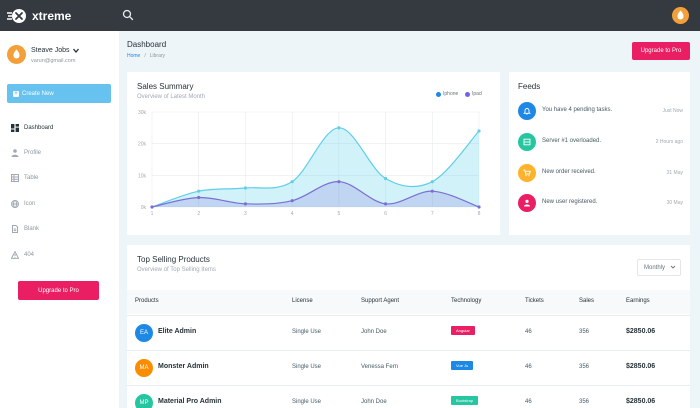 The height and width of the screenshot is (408, 700). What do you see at coordinates (59, 178) in the screenshot?
I see `sidebar-item-table: Table` at bounding box center [59, 178].